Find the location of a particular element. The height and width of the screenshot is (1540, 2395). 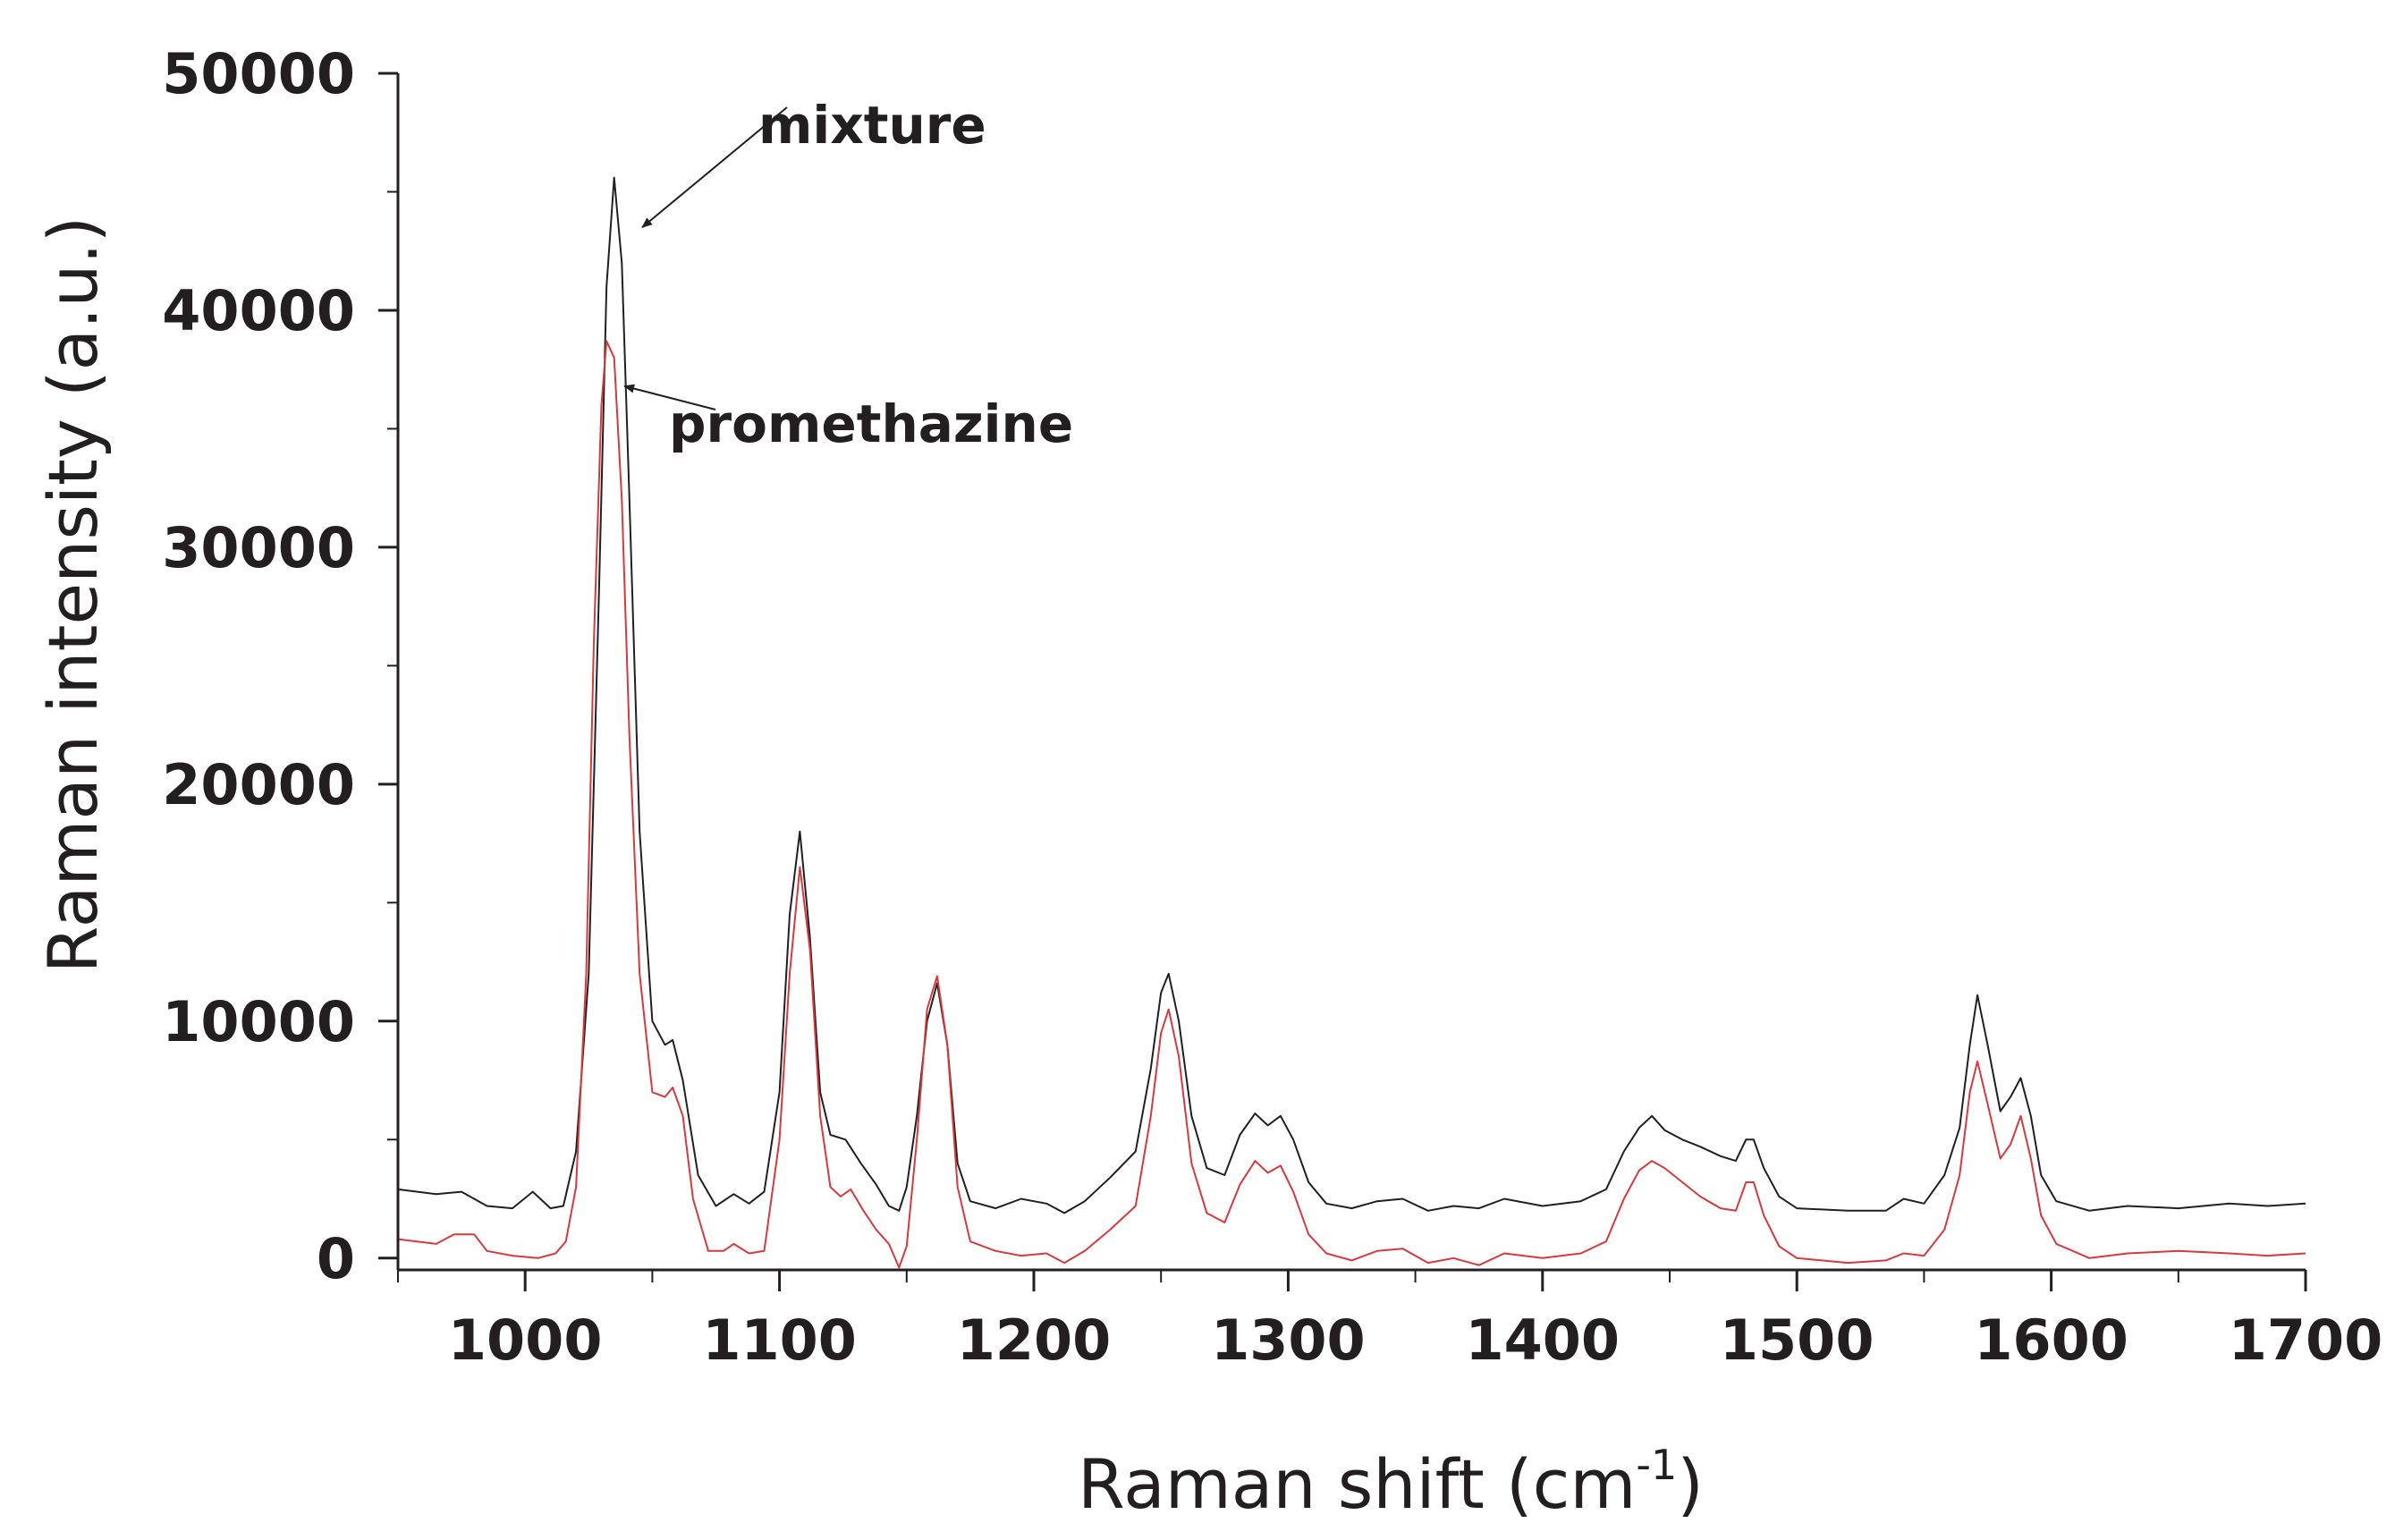

y-tick-label: 50000 is located at coordinates (258, 73).